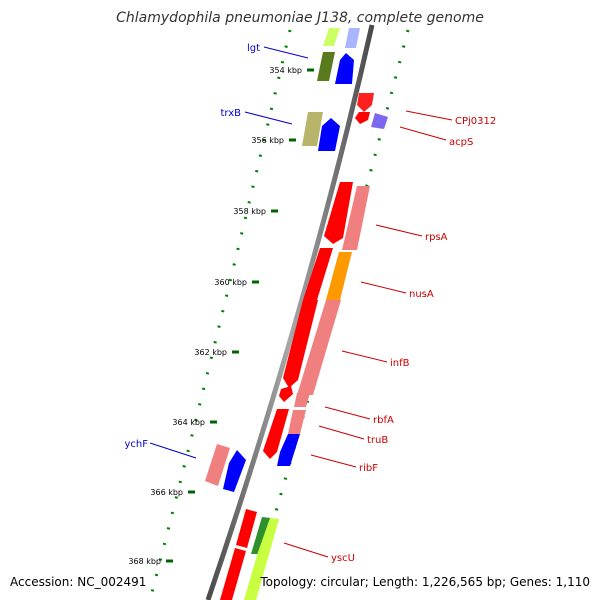 The height and width of the screenshot is (600, 600). I want to click on gene-infb-pink, so click(319, 347).